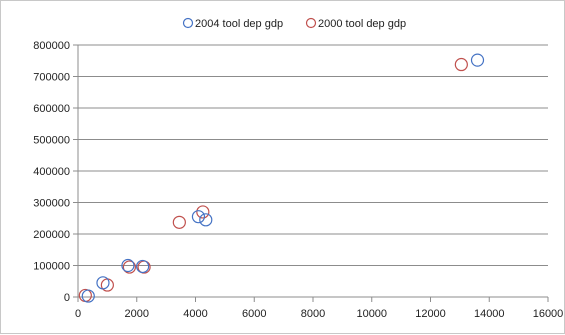  What do you see at coordinates (362, 24) in the screenshot?
I see `legend-label: 2000 tool dep gdp` at bounding box center [362, 24].